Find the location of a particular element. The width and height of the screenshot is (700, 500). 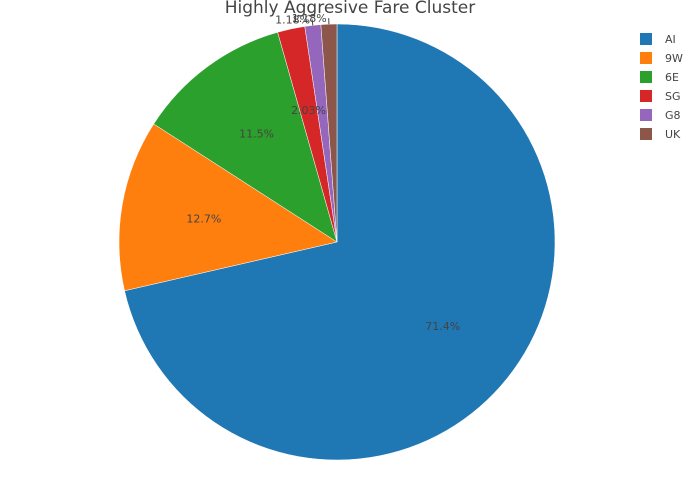

slice-leader-line-g8 is located at coordinates (312, 22).